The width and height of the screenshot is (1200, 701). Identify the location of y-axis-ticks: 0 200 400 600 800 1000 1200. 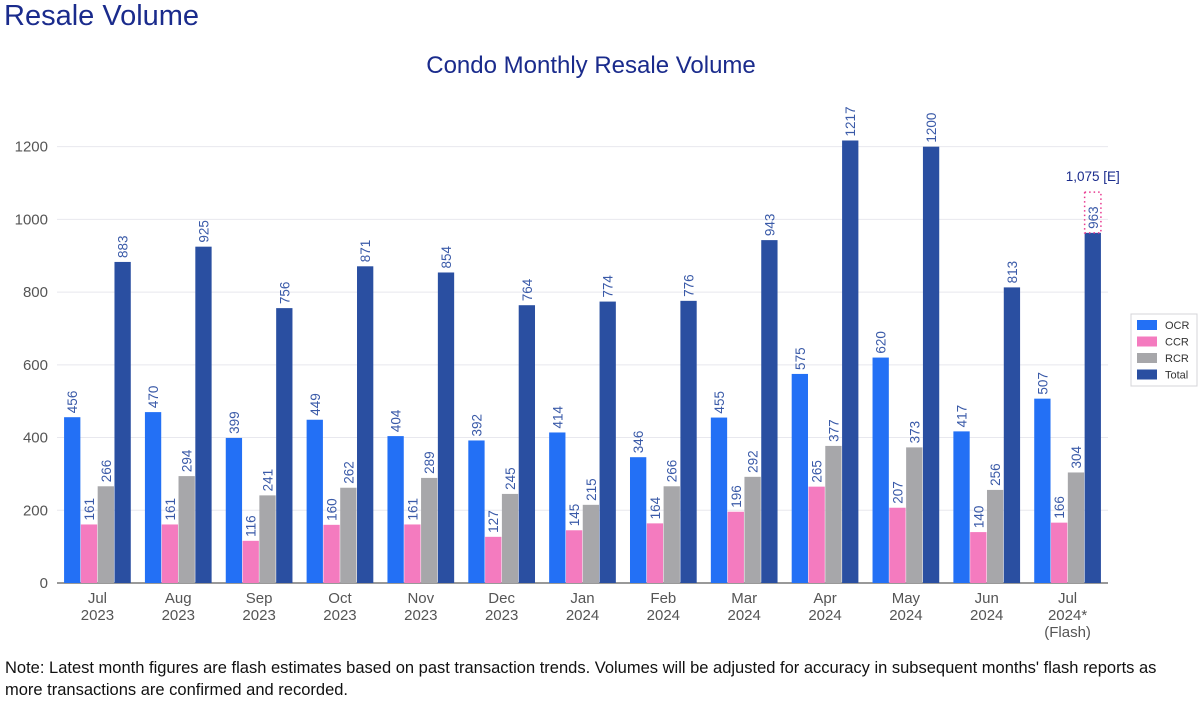
(31, 365).